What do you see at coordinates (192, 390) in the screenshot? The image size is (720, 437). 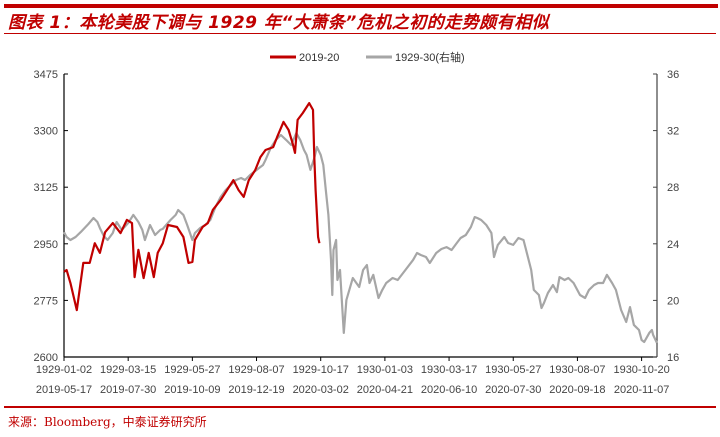 I see `x-tick-label-2019: 2019-10-09` at bounding box center [192, 390].